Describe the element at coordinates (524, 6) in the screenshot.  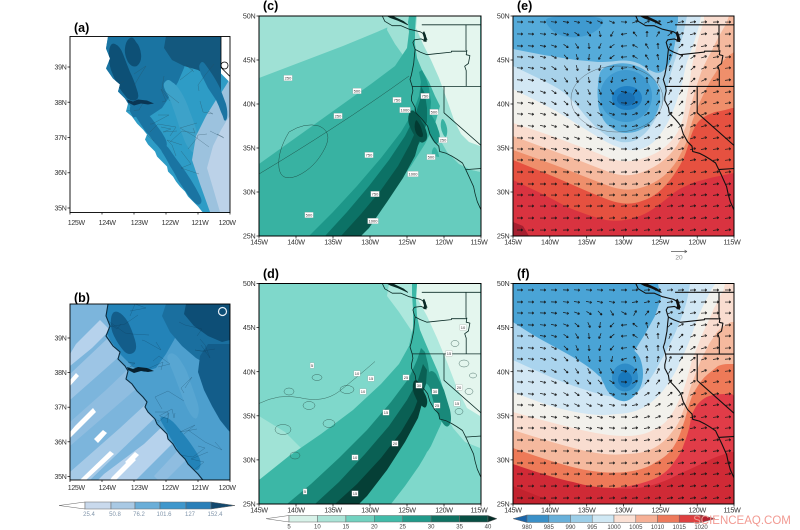
I see `svg-text: (e)` at that location.